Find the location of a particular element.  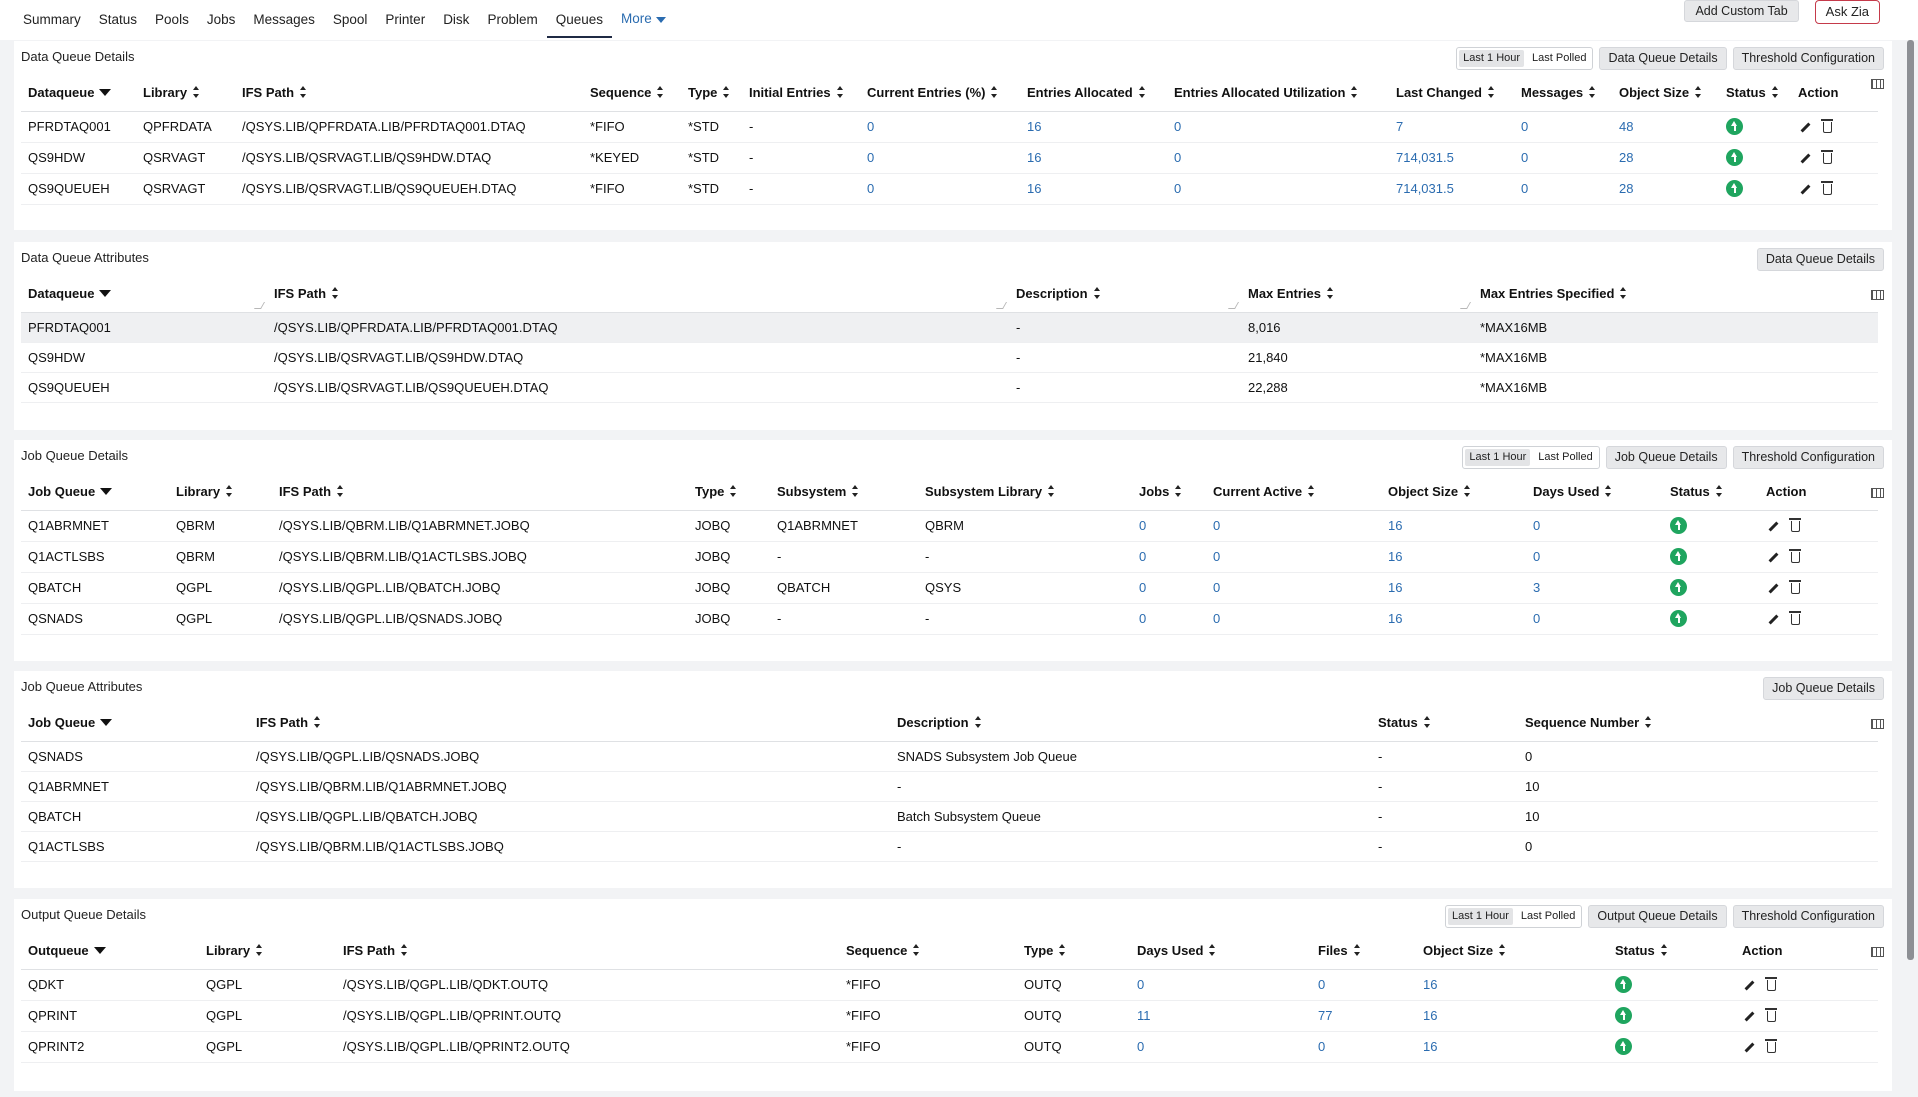

column-header-initial-entries: Initial Entries is located at coordinates (801, 93).